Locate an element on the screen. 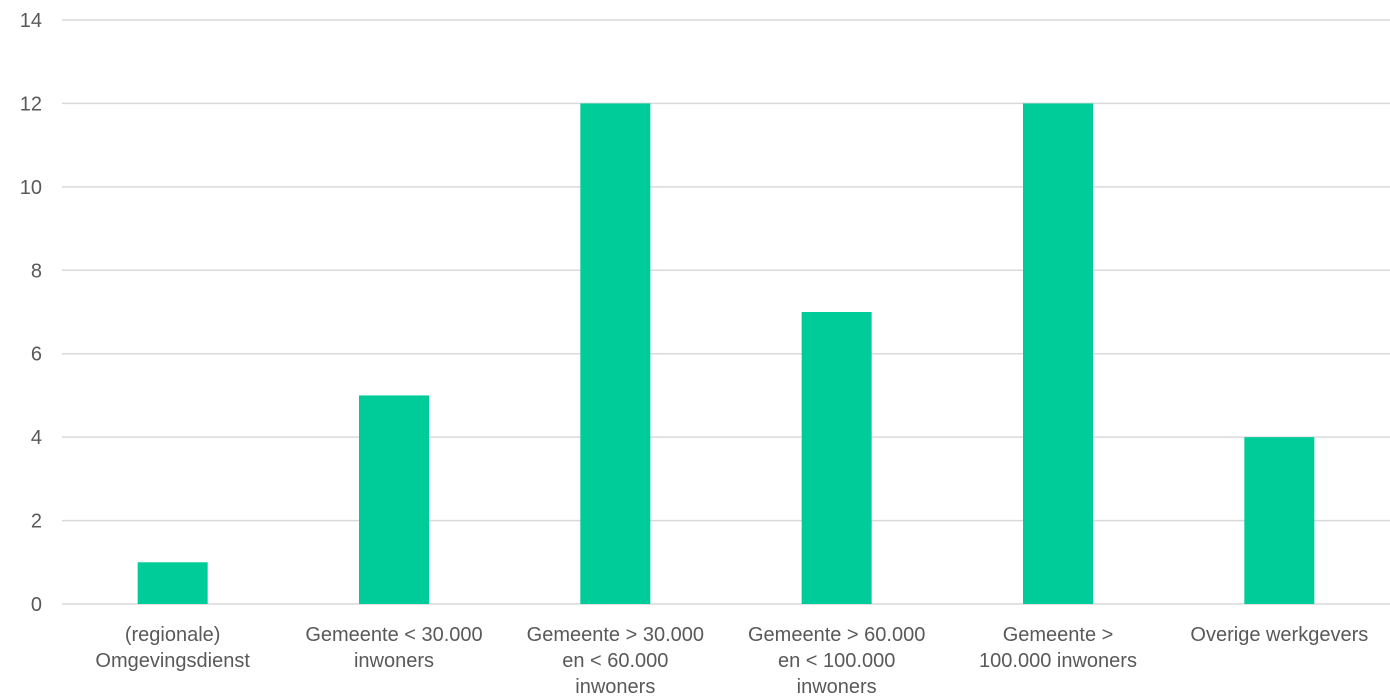 The height and width of the screenshot is (697, 1390). y-tick-label: 4 is located at coordinates (36, 438).